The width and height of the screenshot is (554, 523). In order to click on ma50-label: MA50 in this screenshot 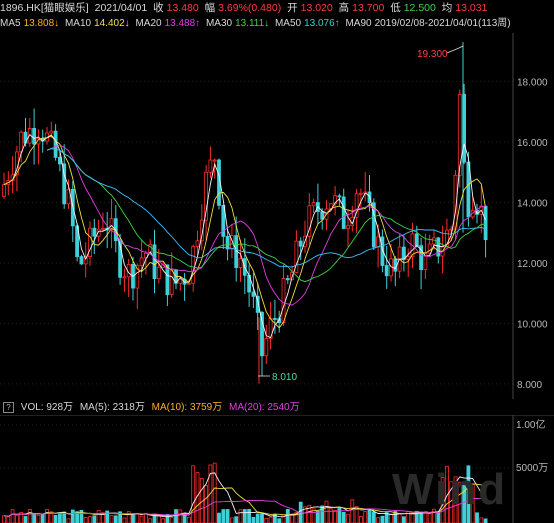, I will do `click(288, 23)`.